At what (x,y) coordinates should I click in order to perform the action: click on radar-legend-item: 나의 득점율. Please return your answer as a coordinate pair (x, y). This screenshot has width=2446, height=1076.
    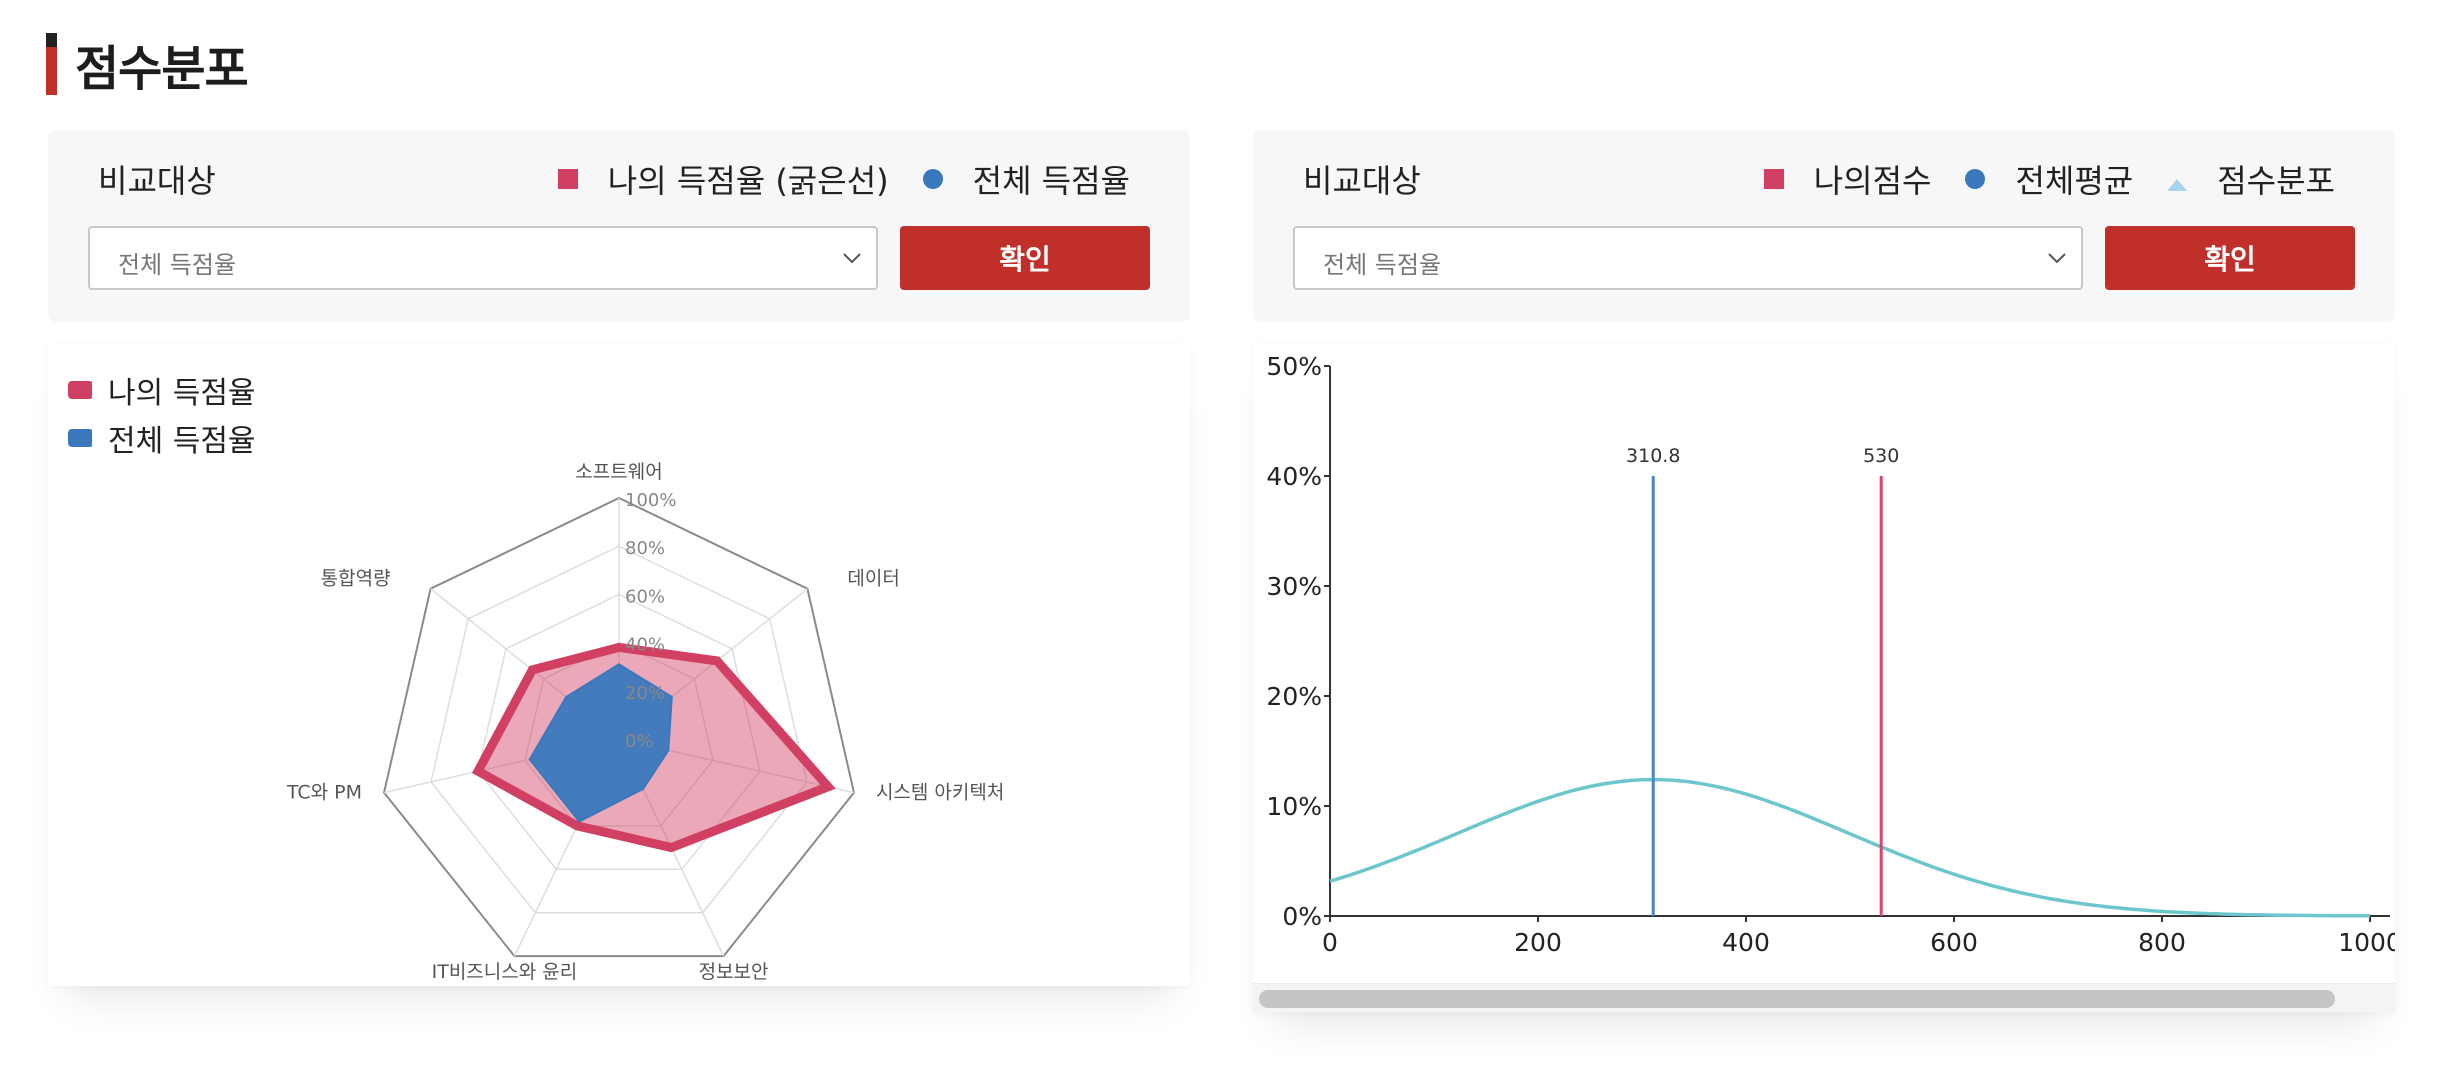
    Looking at the image, I should click on (162, 390).